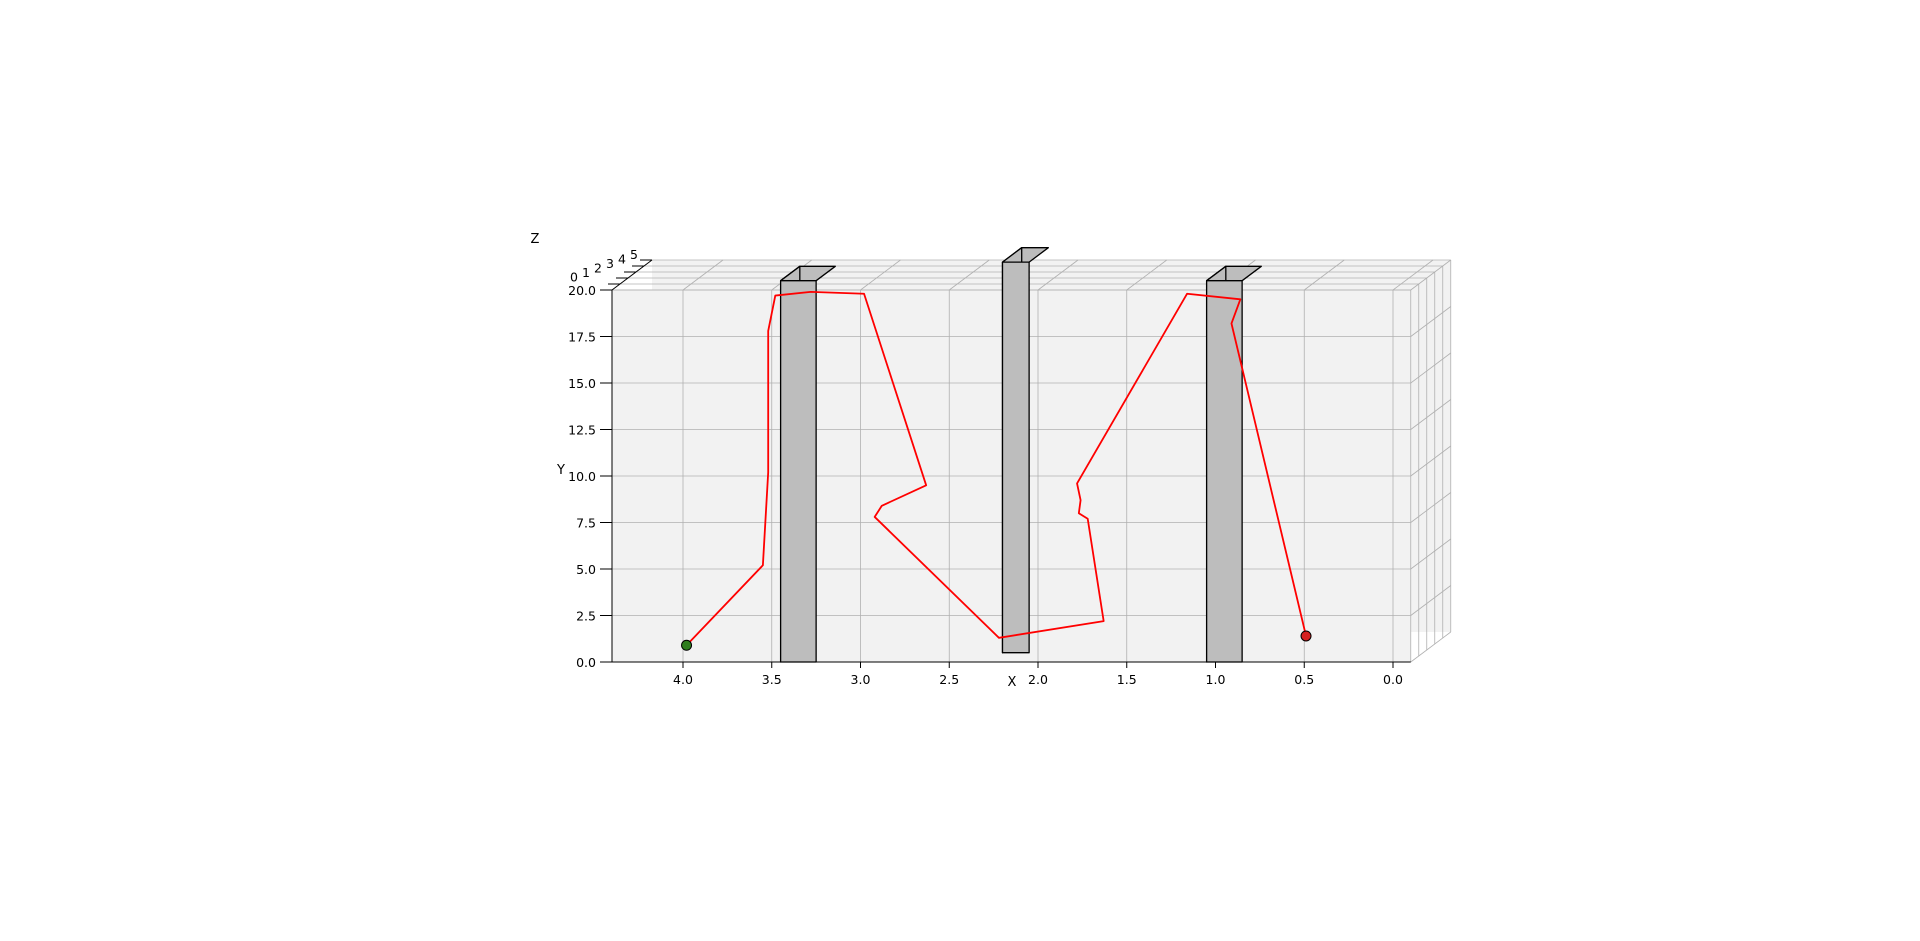  I want to click on z-tick-label: 5, so click(634, 254).